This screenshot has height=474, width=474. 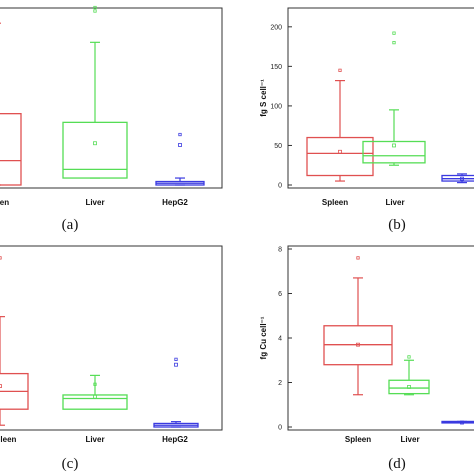 I want to click on y-tick-label: 150, so click(x=276, y=67).